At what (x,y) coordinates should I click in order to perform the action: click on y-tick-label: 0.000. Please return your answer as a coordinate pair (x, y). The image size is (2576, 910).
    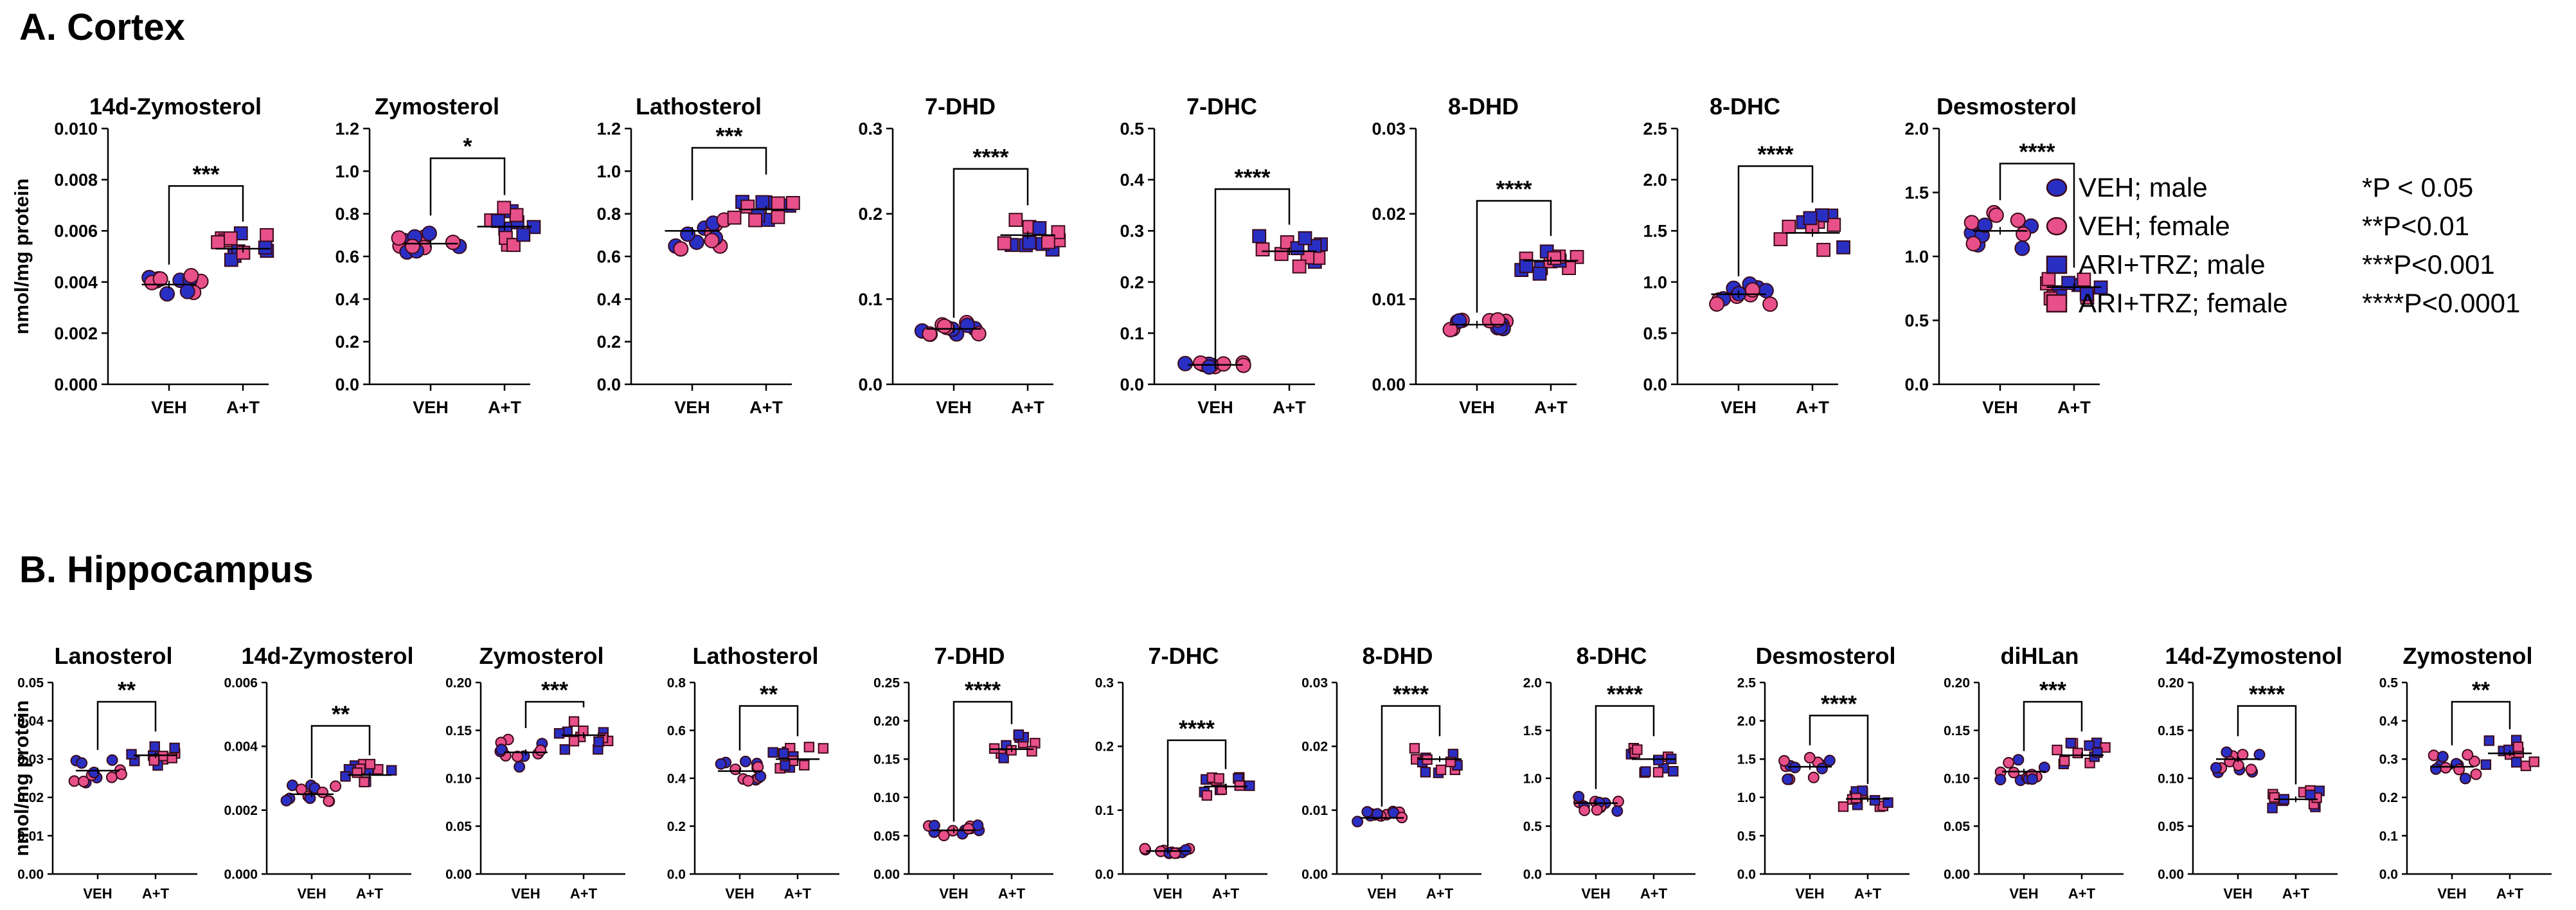
    Looking at the image, I should click on (241, 874).